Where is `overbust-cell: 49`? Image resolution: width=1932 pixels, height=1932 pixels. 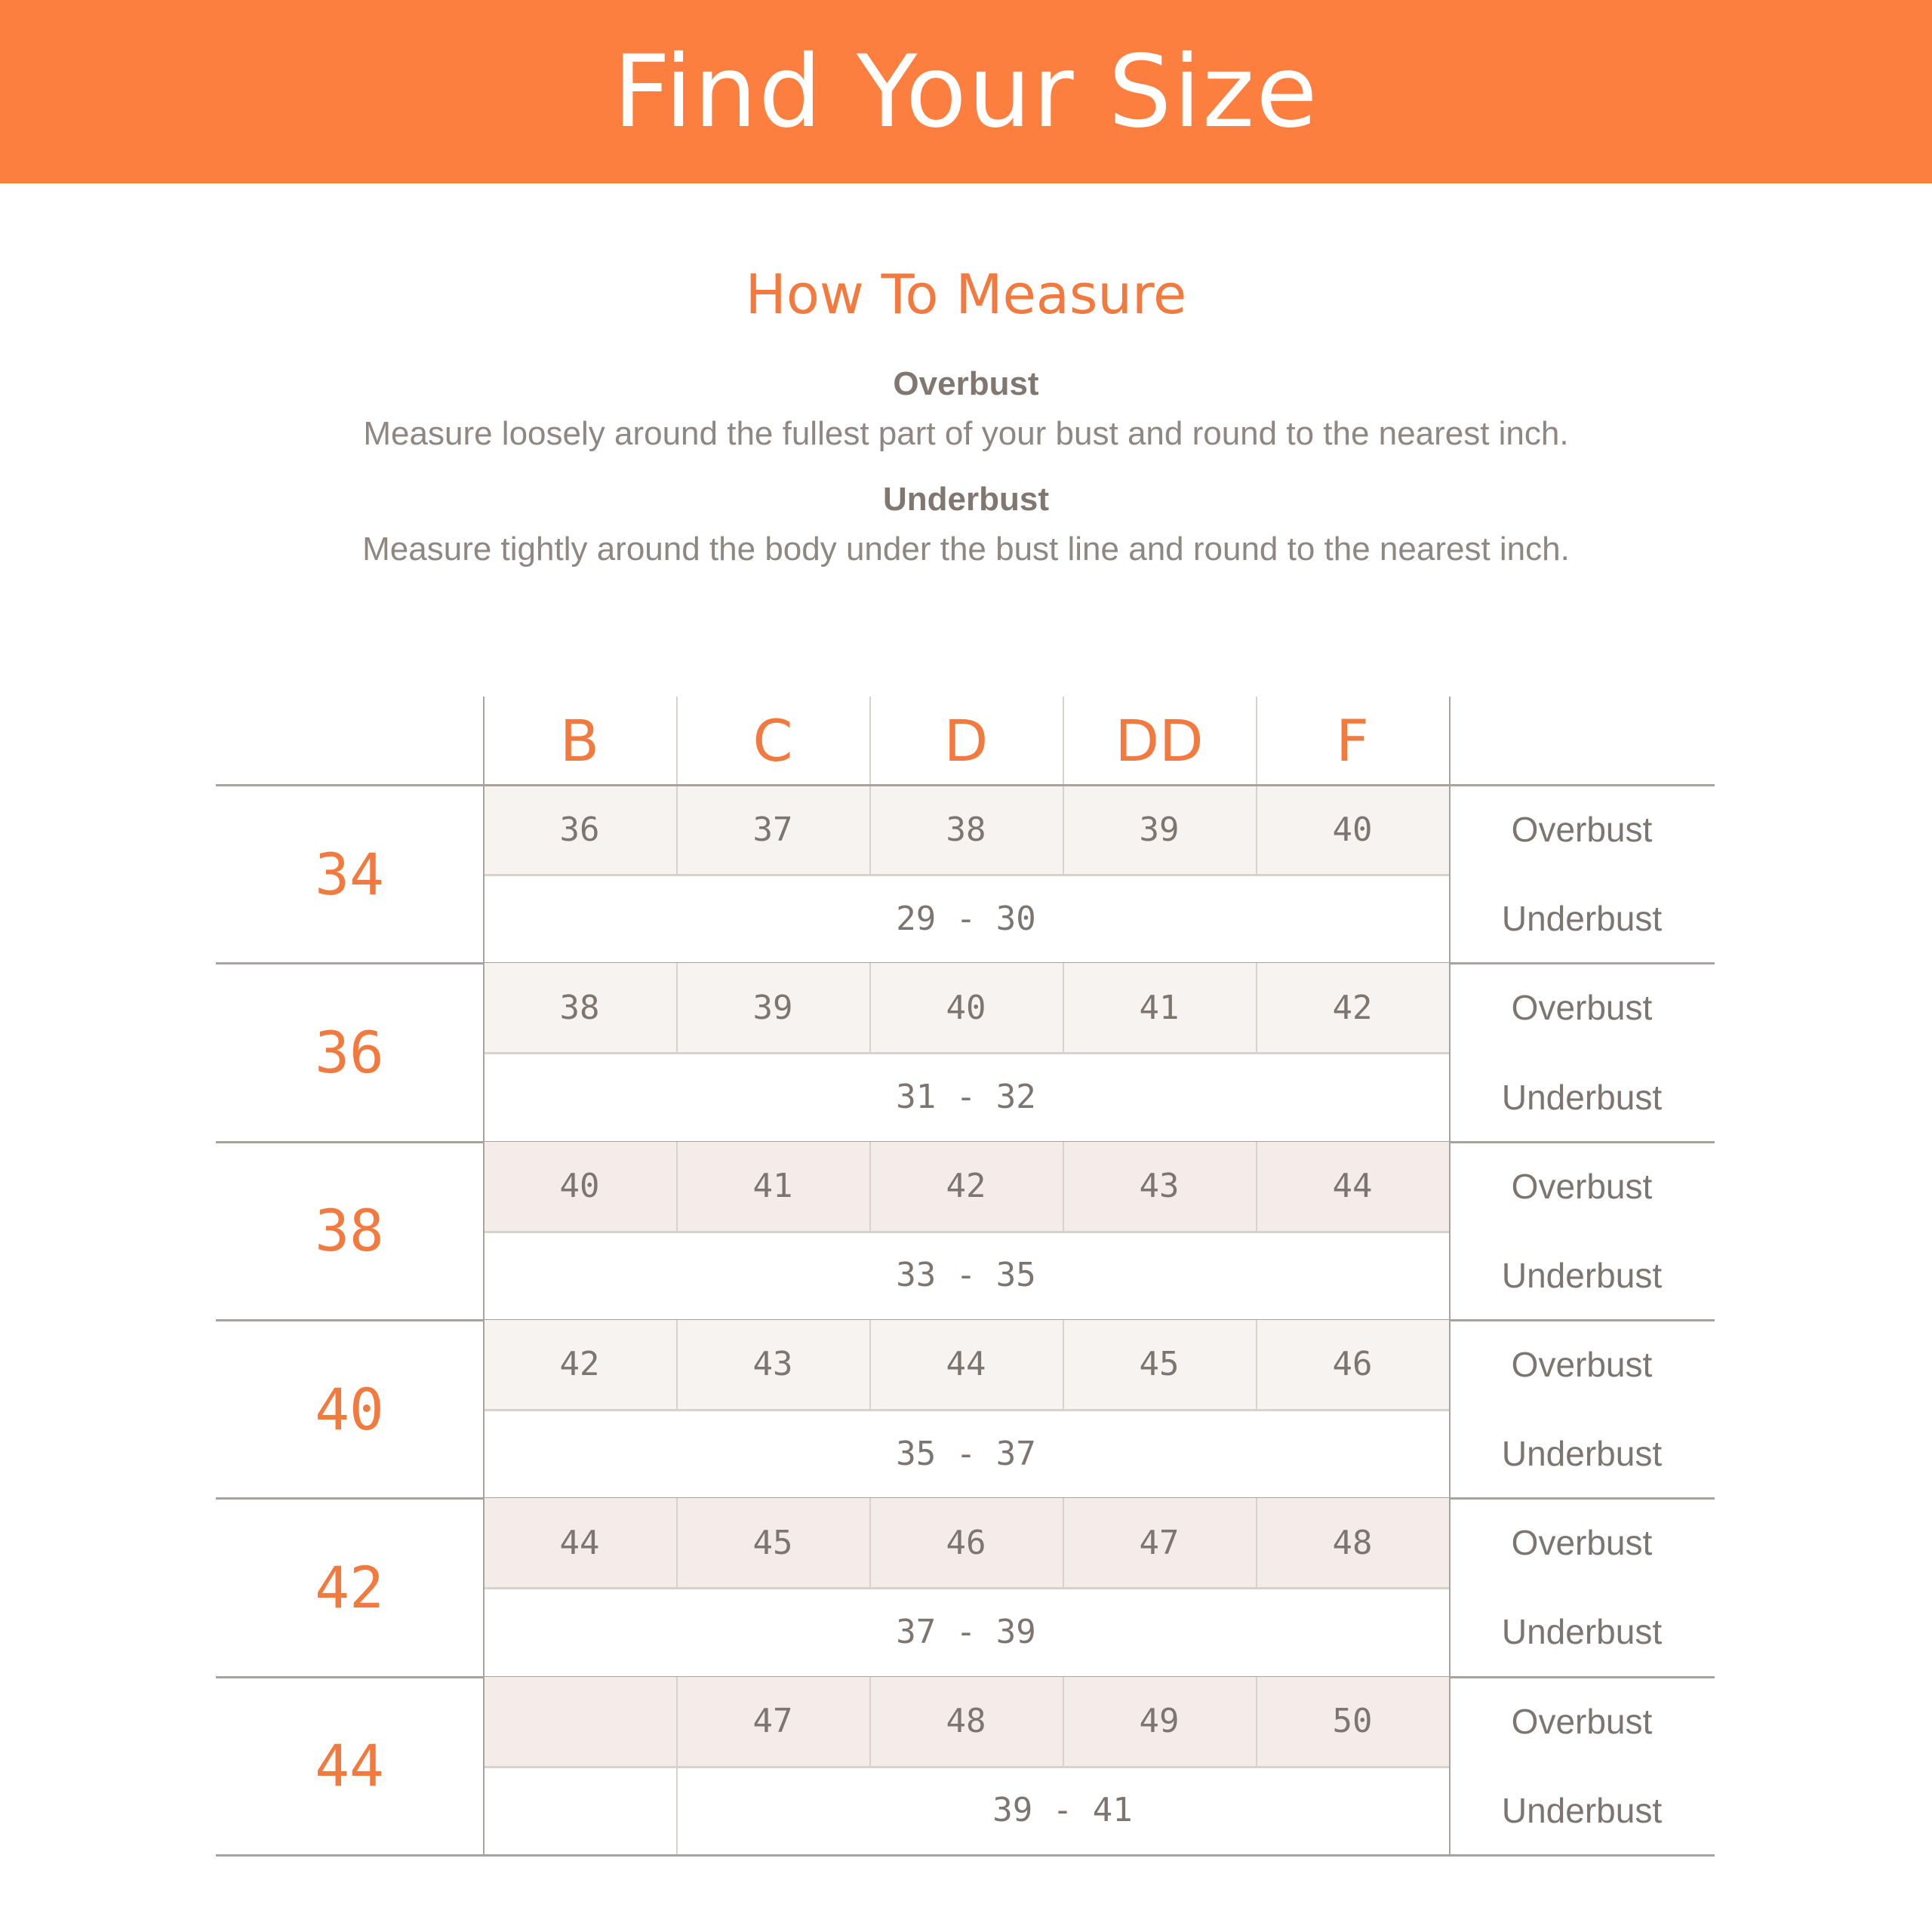 overbust-cell: 49 is located at coordinates (1159, 1721).